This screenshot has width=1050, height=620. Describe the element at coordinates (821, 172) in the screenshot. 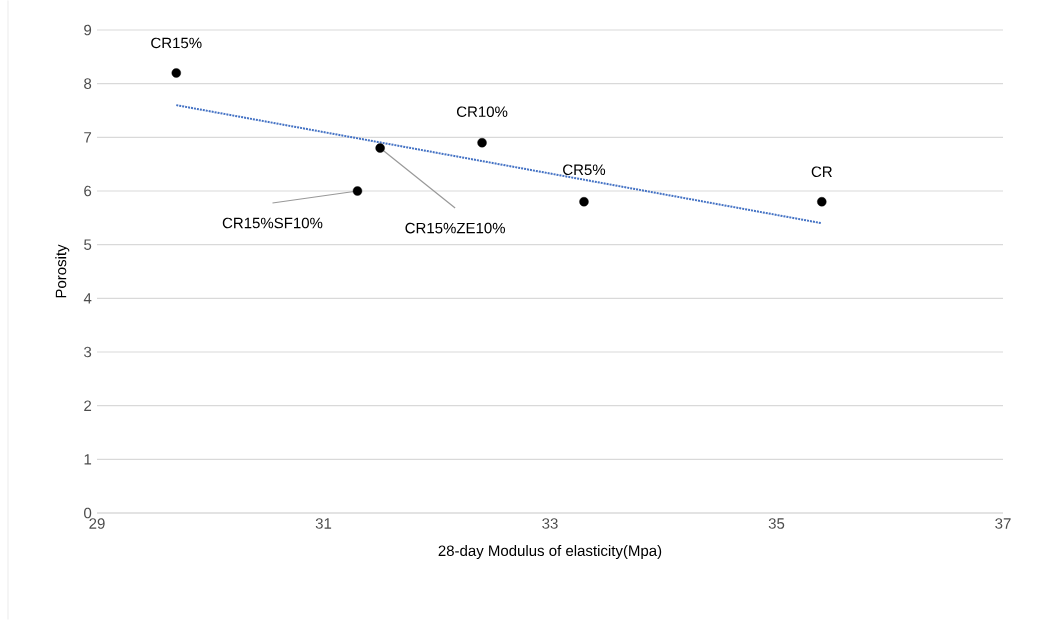

I see `annotation: CR` at that location.